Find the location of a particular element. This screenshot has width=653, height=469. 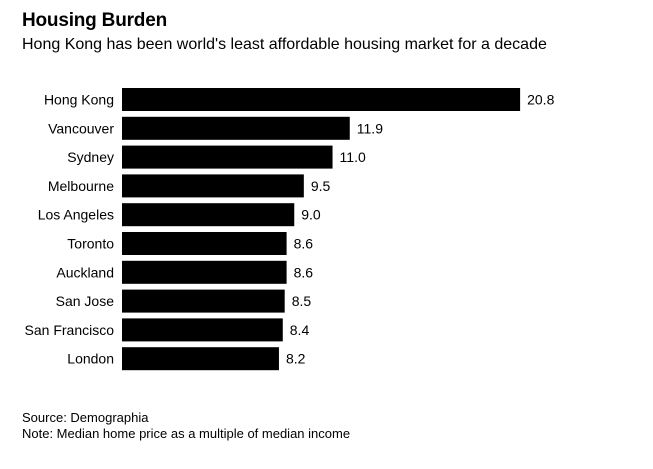

category-label: Vancouver is located at coordinates (81, 128).